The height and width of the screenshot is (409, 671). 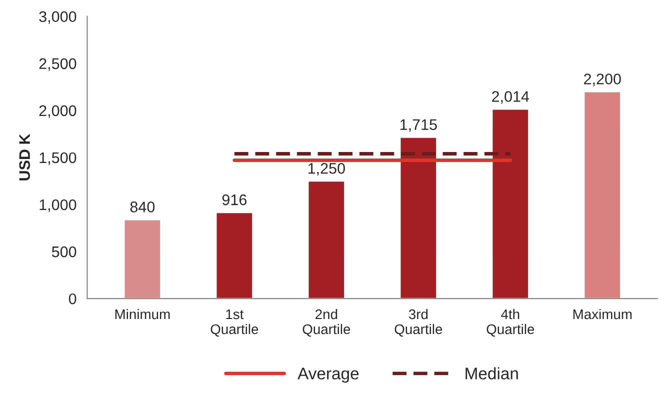 I want to click on data-label: 840, so click(x=142, y=207).